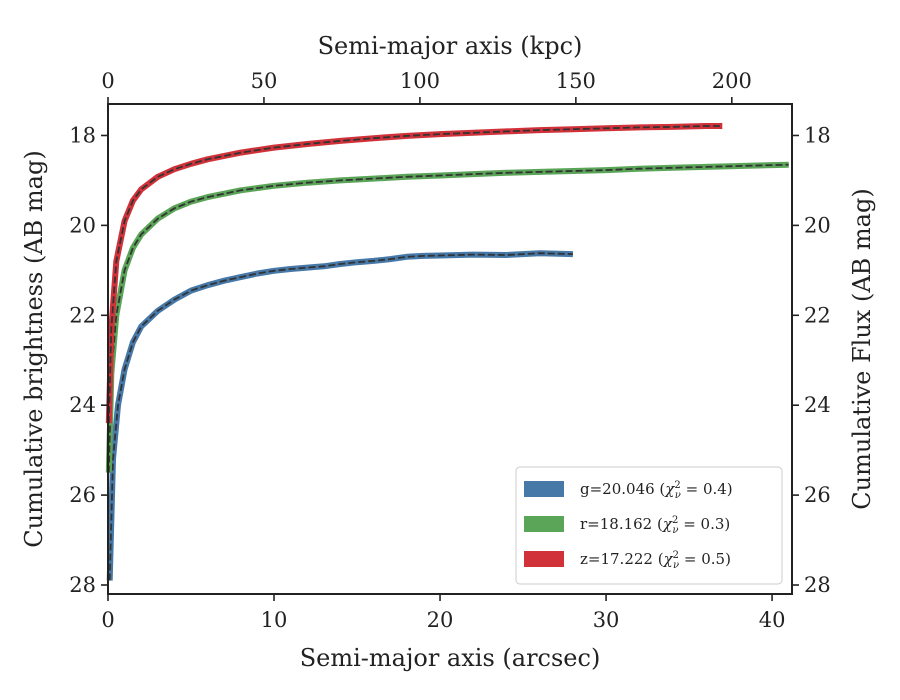 Image resolution: width=900 pixels, height=700 pixels. What do you see at coordinates (440, 620) in the screenshot?
I see `x-tick-label-2: 20` at bounding box center [440, 620].